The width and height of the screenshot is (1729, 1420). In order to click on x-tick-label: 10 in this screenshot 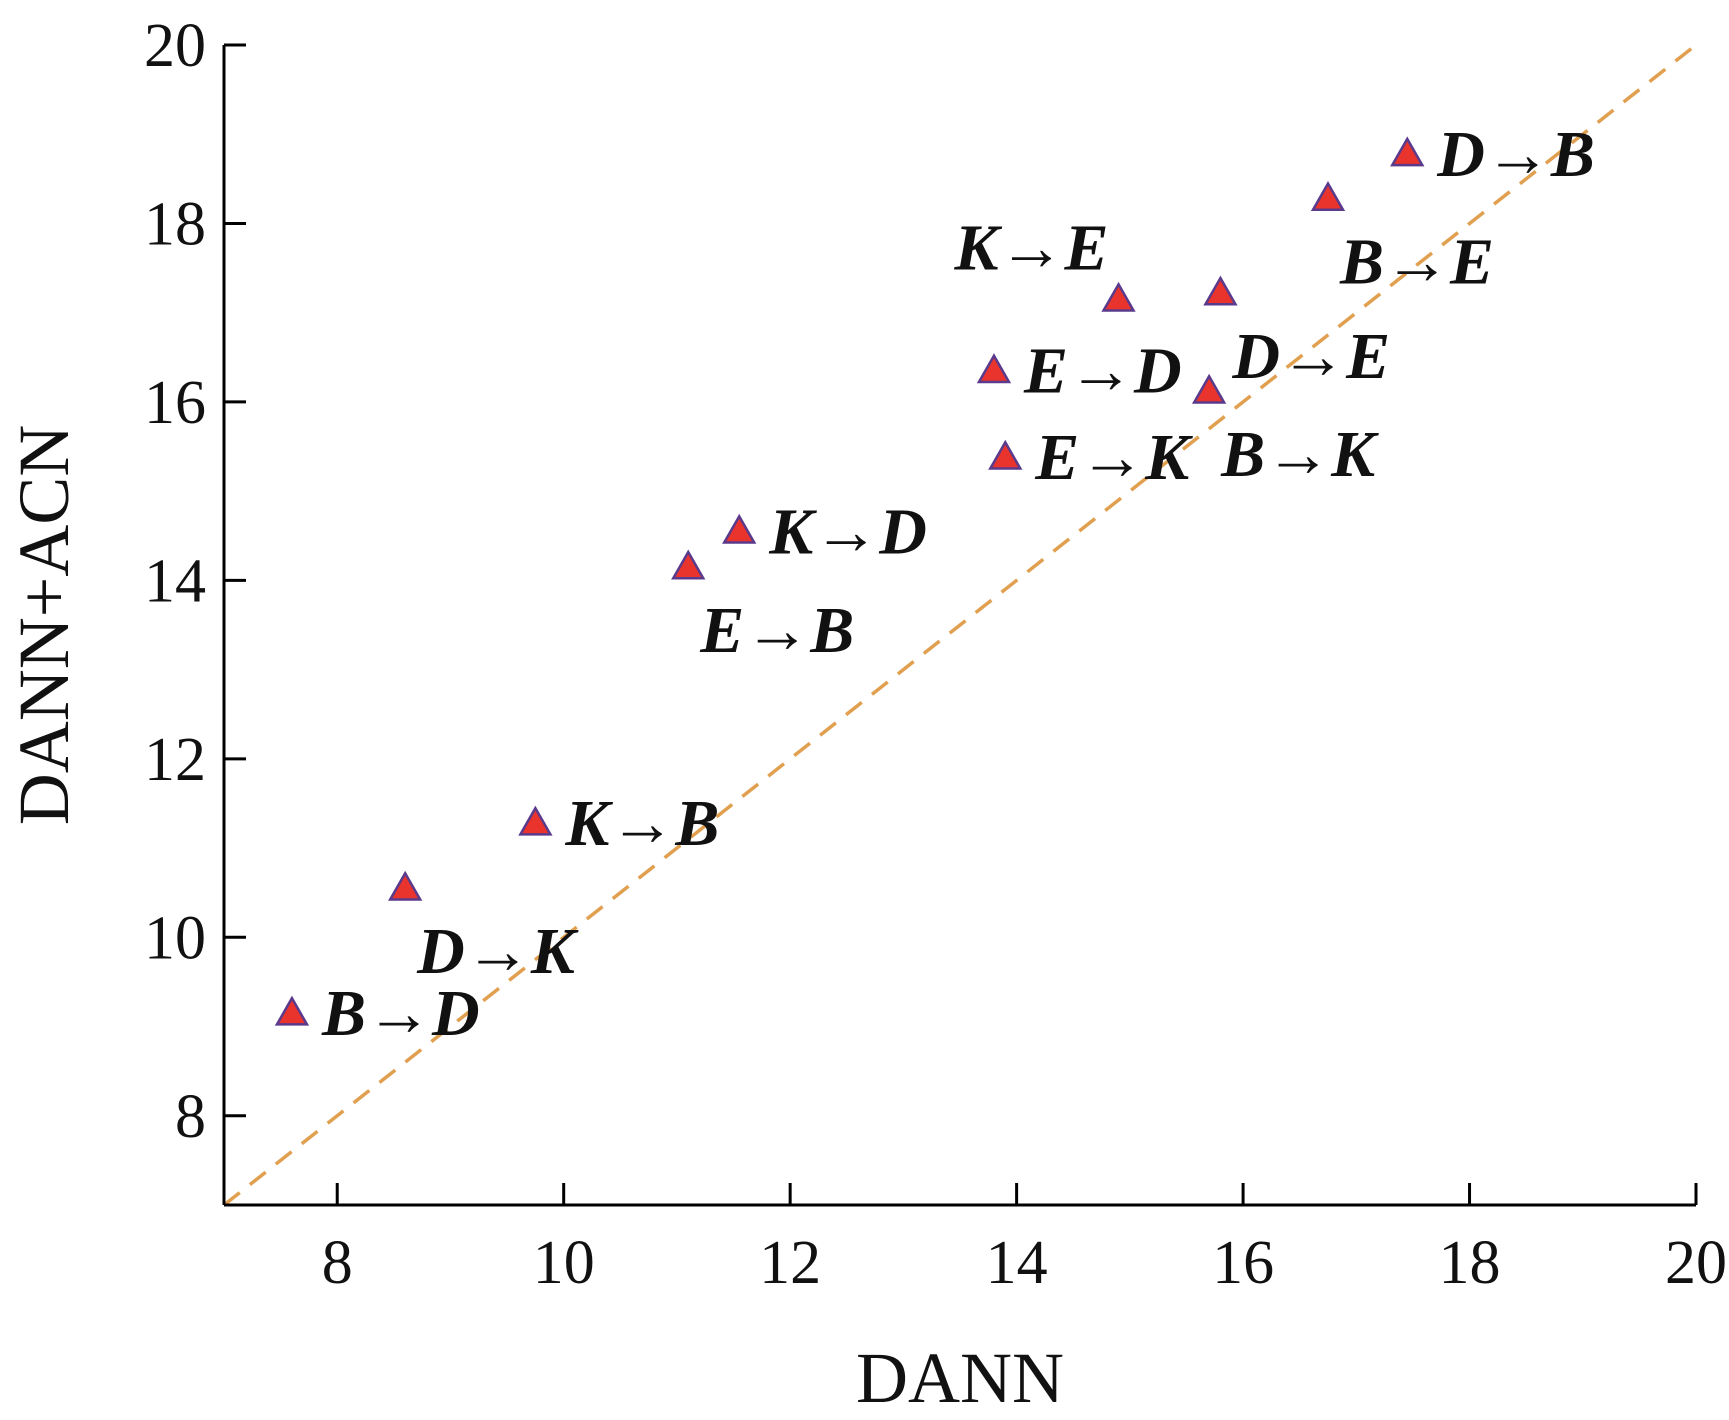, I will do `click(564, 1263)`.